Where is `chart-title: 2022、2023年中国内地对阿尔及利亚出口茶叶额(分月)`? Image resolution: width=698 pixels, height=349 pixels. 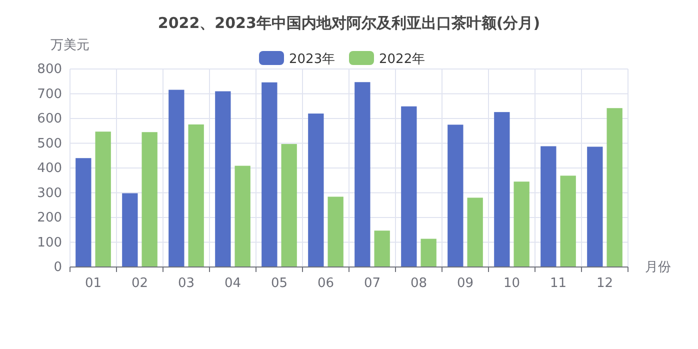
chart-title: 2022、2023年中国内地对阿尔及利亚出口茶叶额(分月) is located at coordinates (349, 23).